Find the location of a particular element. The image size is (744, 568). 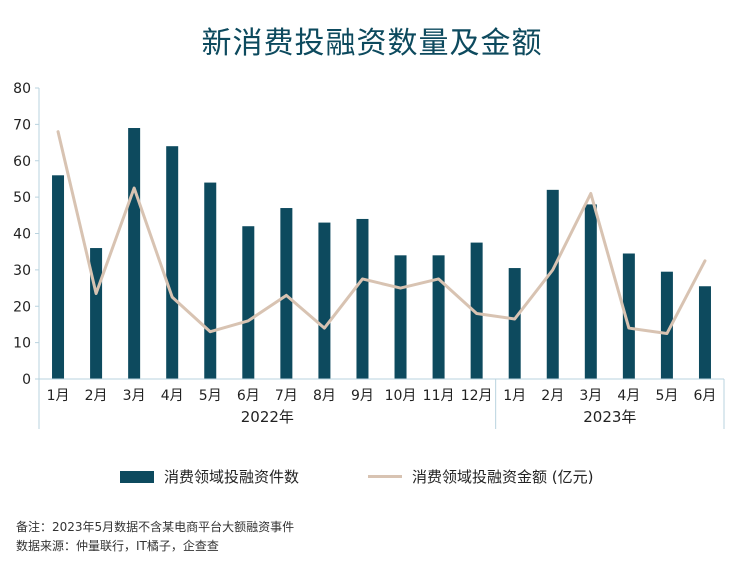

legend-item-line: 消费领域投融资金额 (亿元) is located at coordinates (480, 476).